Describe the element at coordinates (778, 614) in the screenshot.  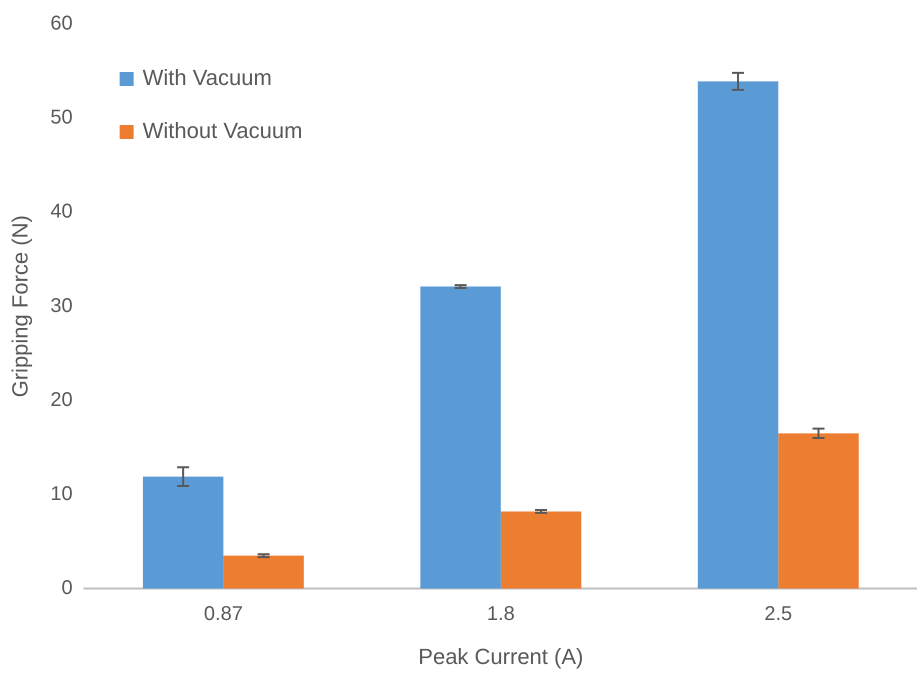
I see `x-tick-label: 2.5` at that location.